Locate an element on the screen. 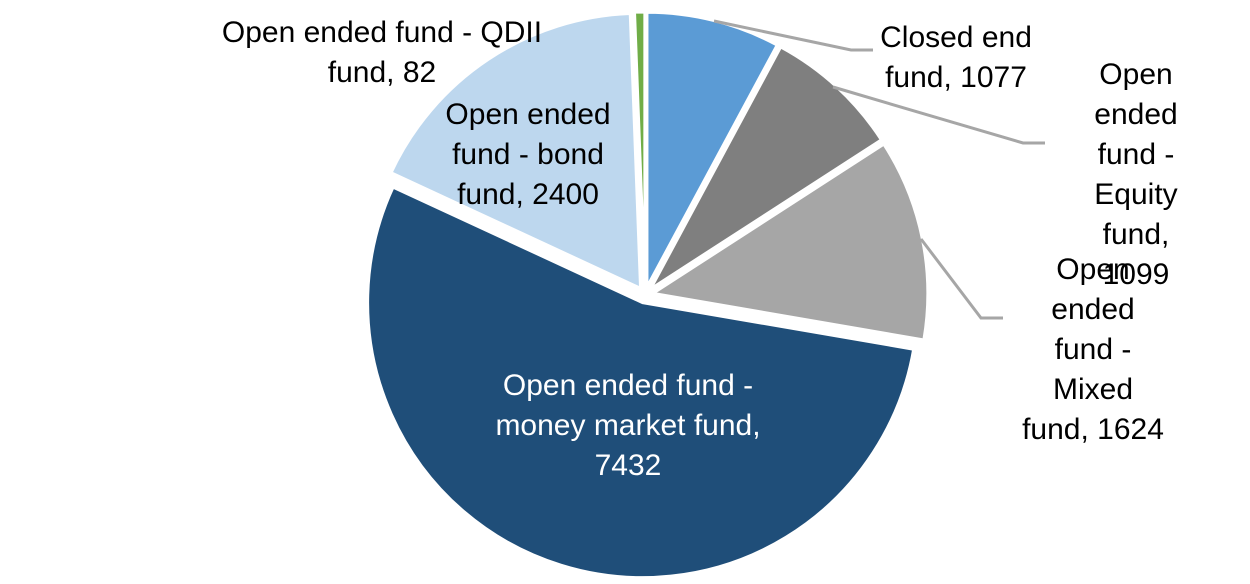 The height and width of the screenshot is (584, 1250). leader-line-open-ended-fund-mixed-fund is located at coordinates (961, 279).